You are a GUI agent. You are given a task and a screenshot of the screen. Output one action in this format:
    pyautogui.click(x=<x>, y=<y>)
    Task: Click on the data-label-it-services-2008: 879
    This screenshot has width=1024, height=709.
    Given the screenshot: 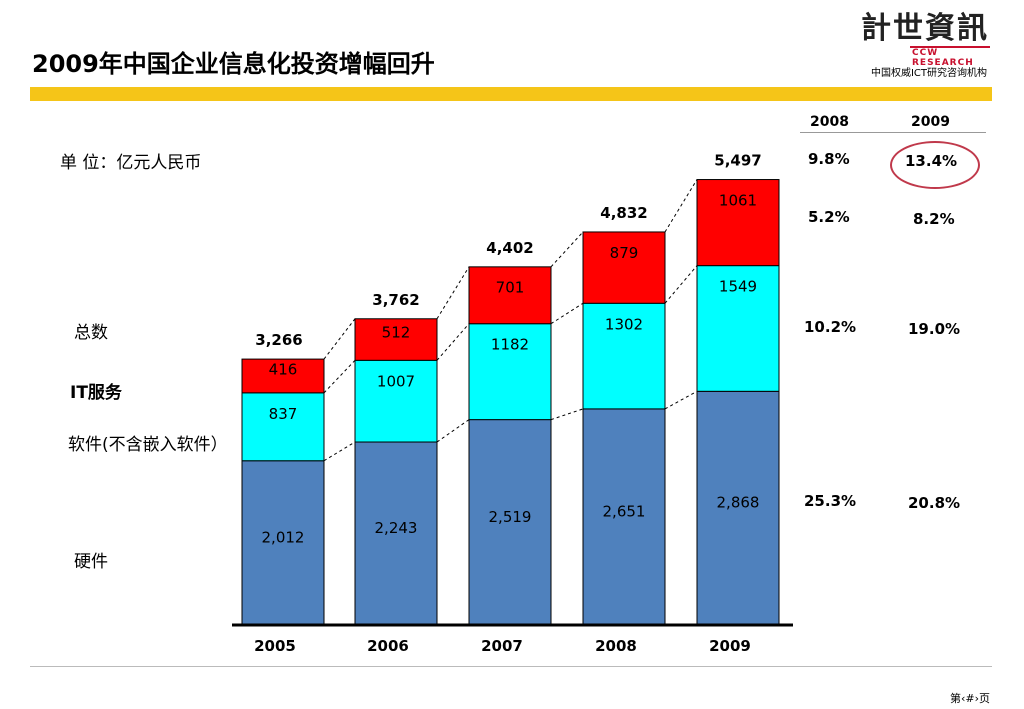 What is the action you would take?
    pyautogui.click(x=624, y=253)
    